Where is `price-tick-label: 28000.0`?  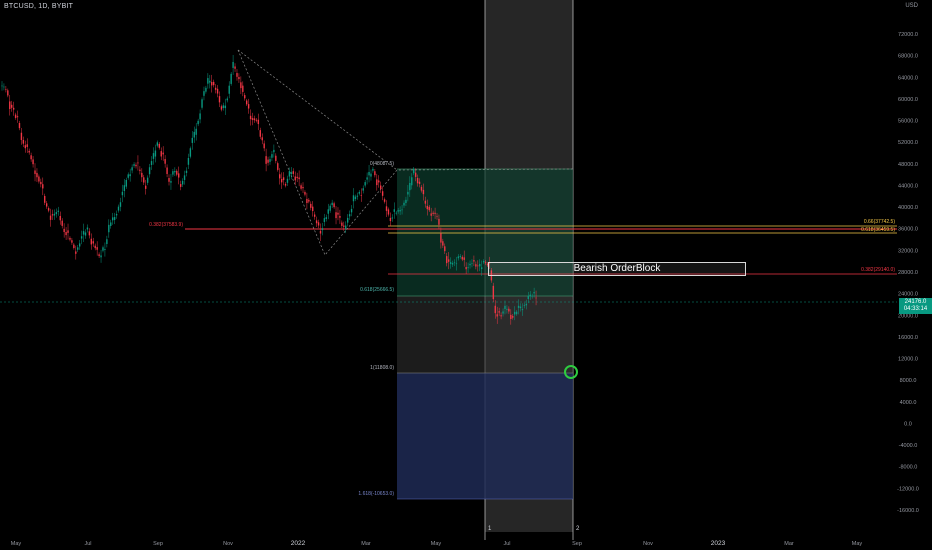
price-tick-label: 28000.0 is located at coordinates (908, 273).